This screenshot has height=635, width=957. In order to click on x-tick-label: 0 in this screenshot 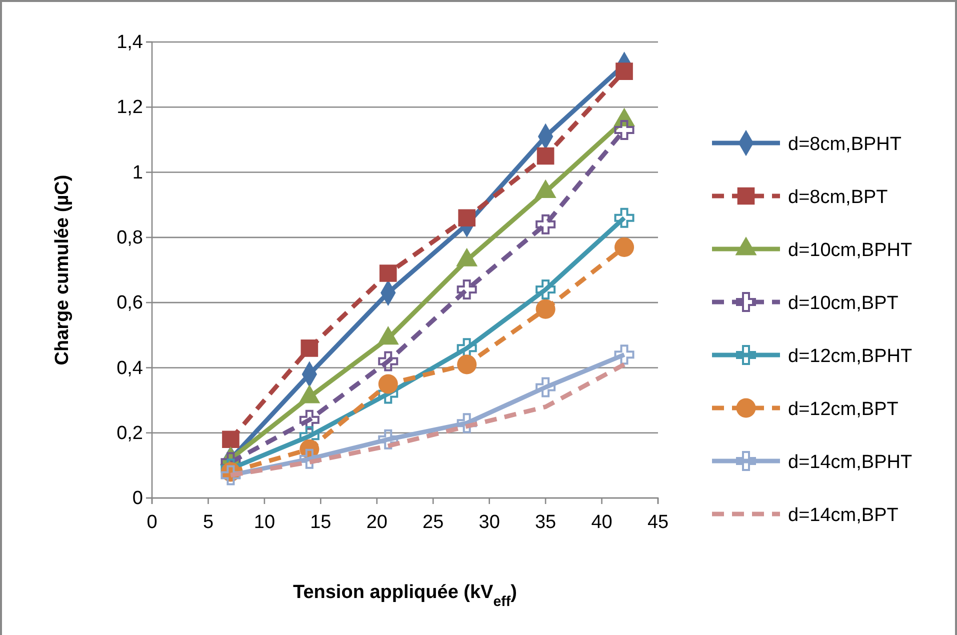, I will do `click(152, 522)`.